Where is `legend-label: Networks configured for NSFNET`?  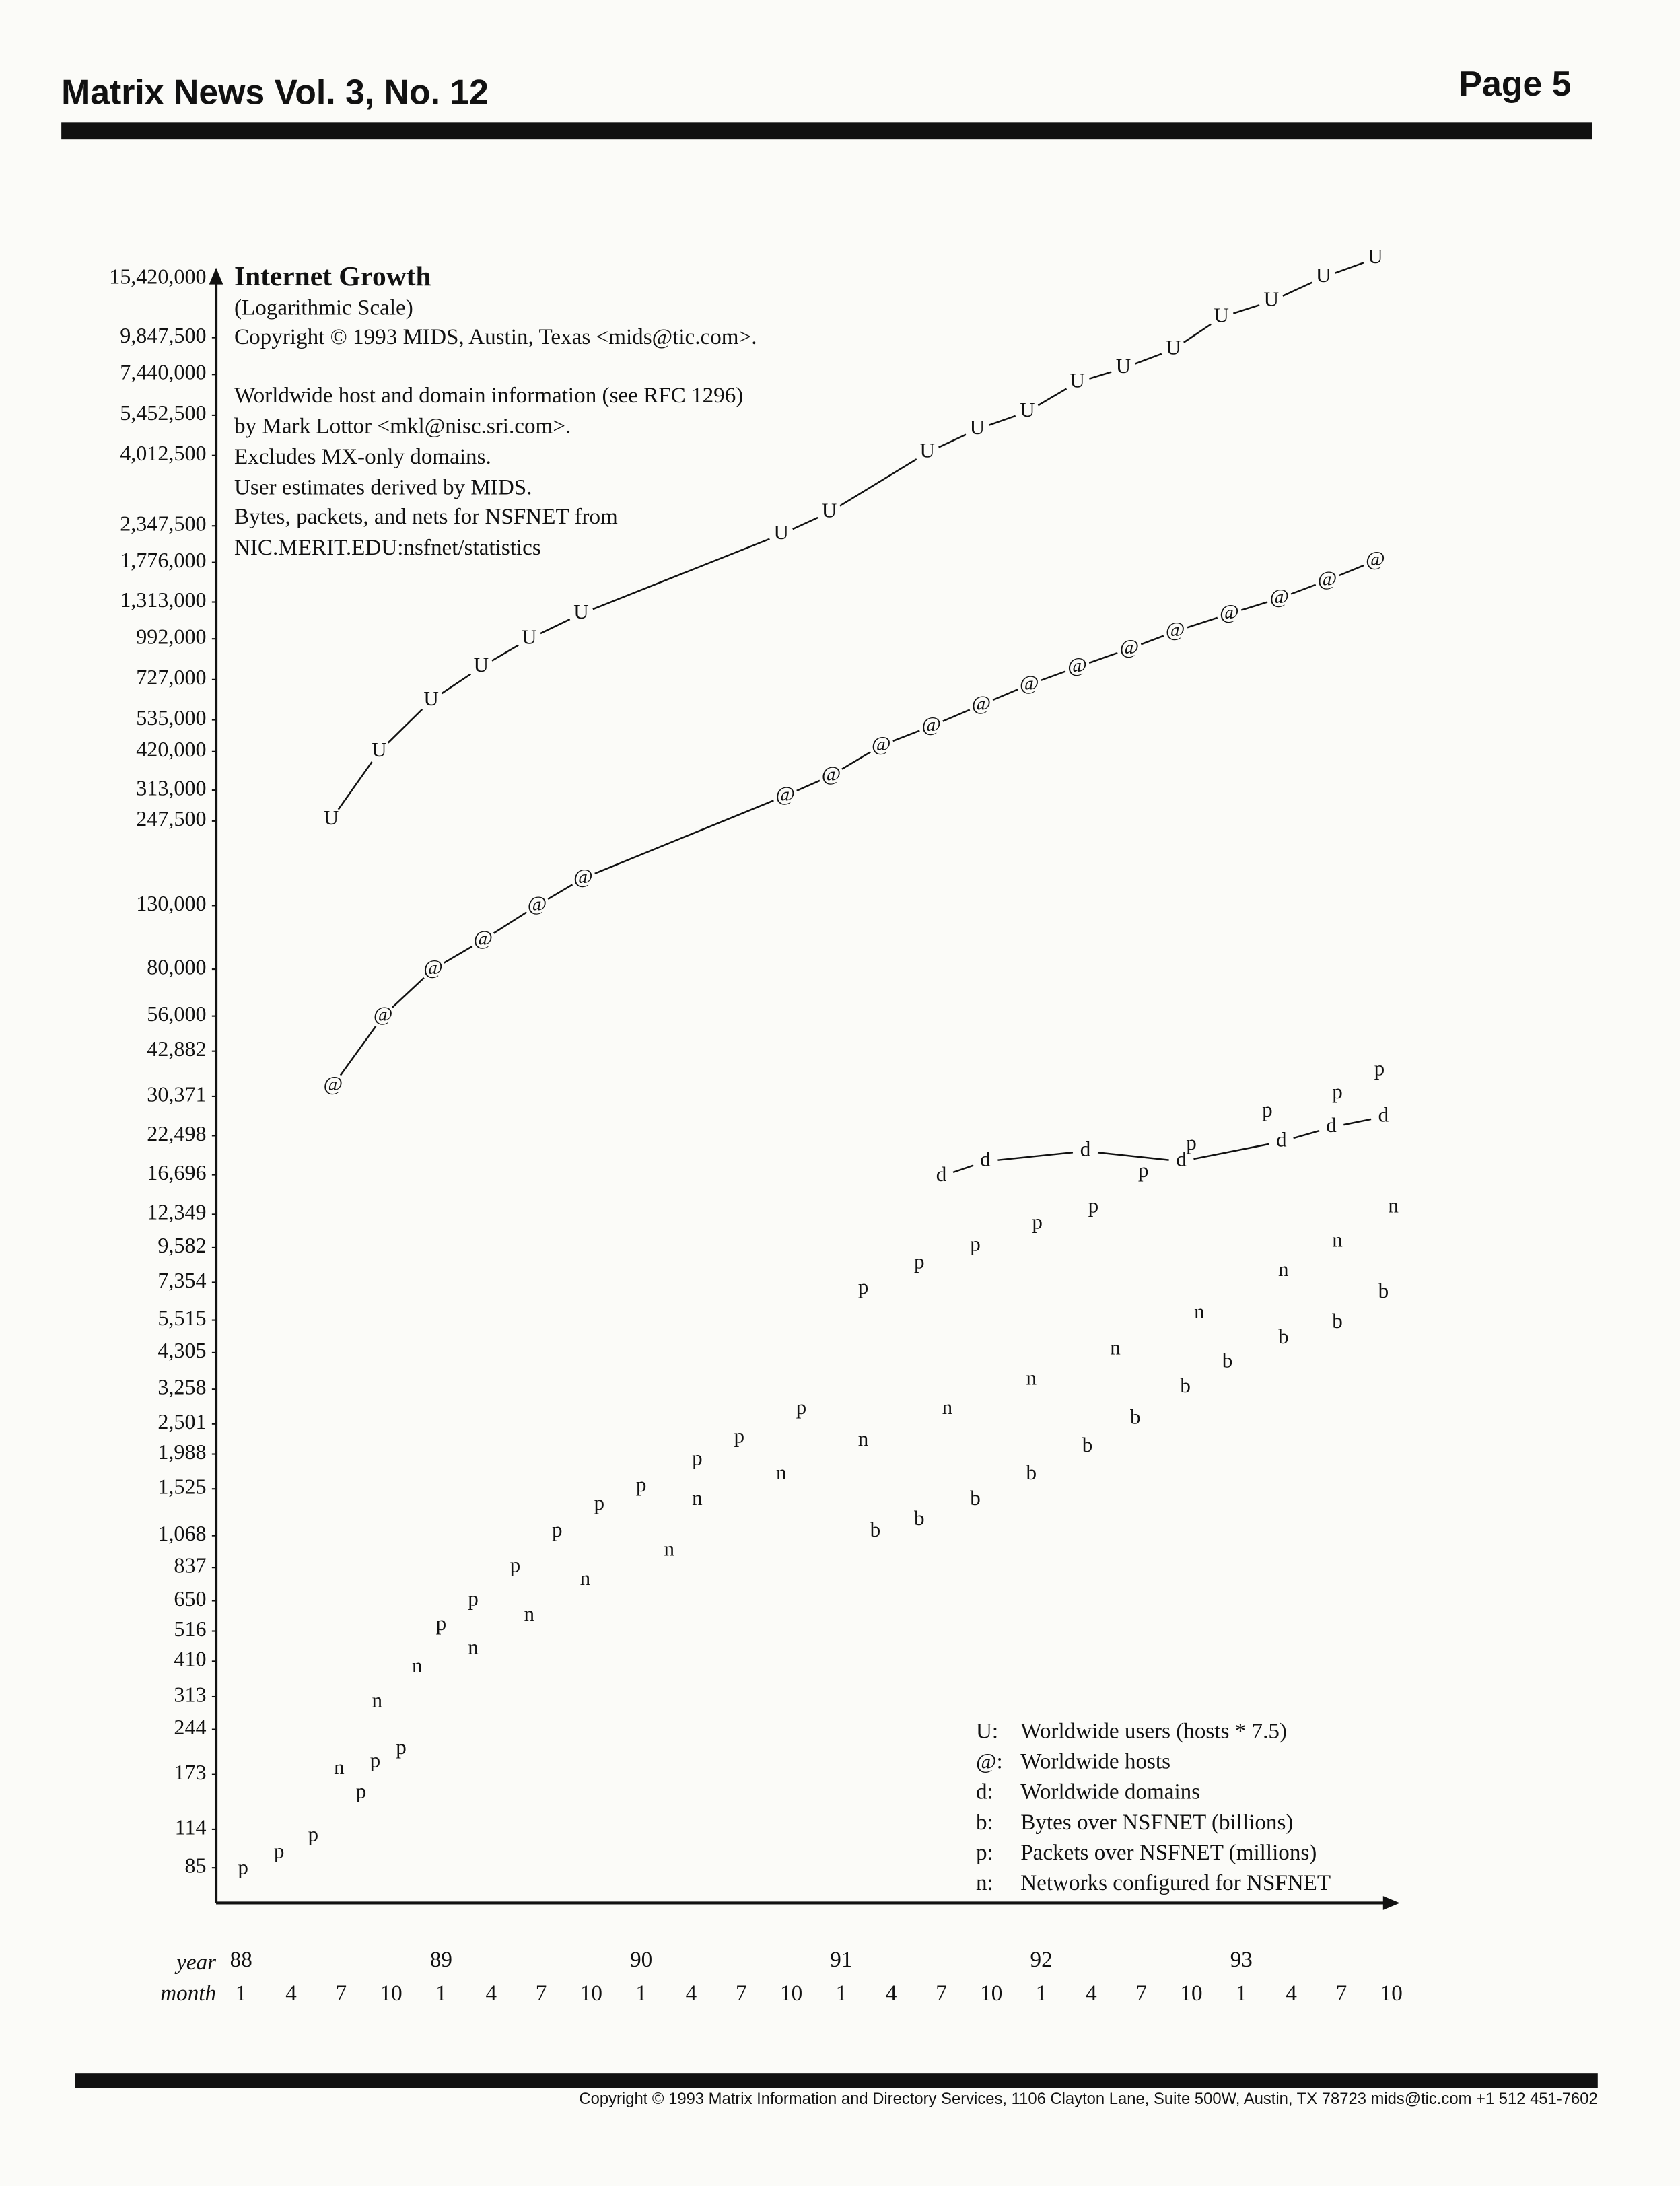
legend-label: Networks configured for NSFNET is located at coordinates (1176, 1882).